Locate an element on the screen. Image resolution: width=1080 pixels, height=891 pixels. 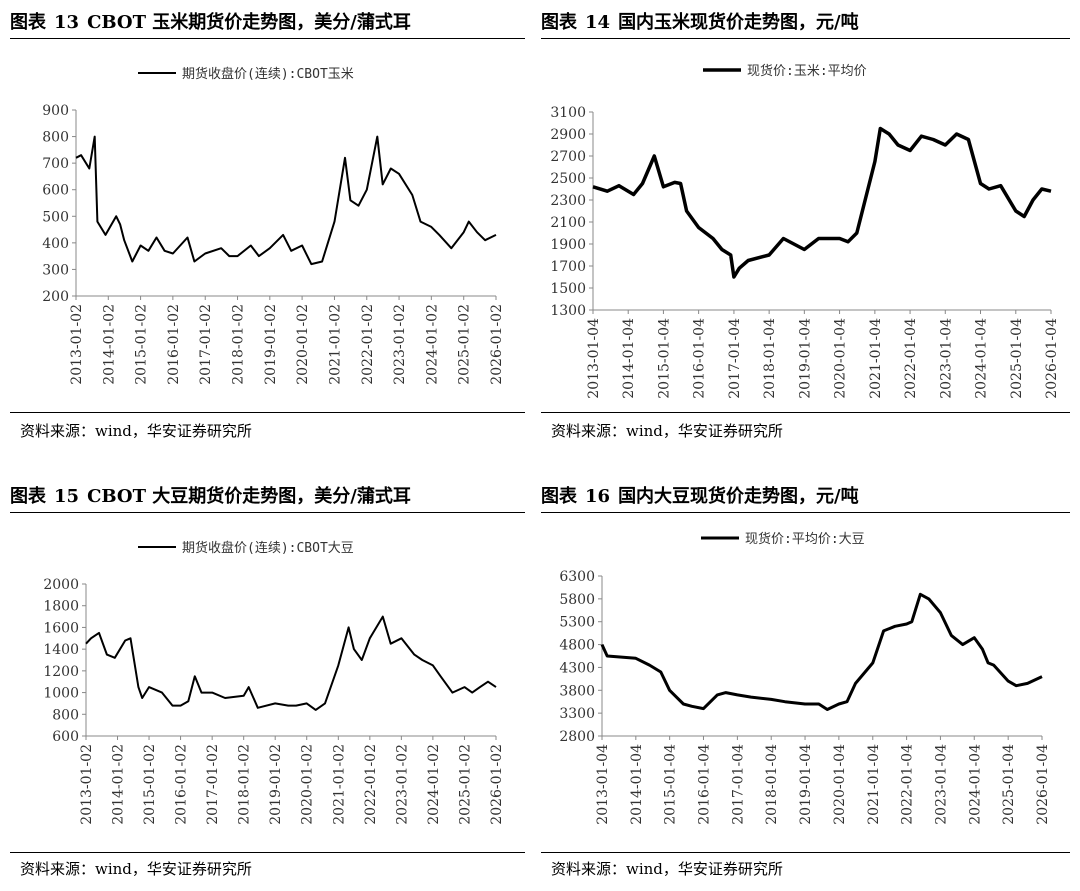
y-tick-label: 6300 is located at coordinates (577, 577).